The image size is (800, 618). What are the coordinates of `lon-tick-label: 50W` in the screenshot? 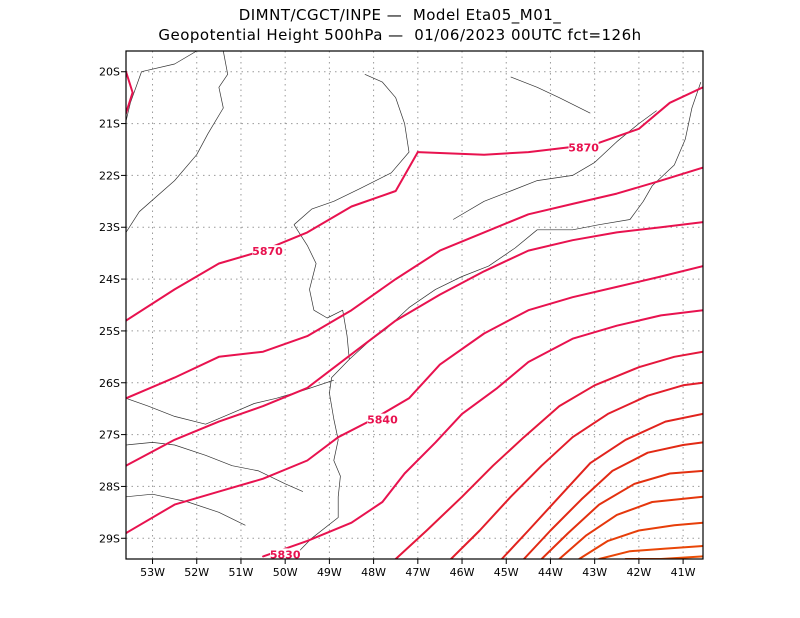 It's located at (285, 572).